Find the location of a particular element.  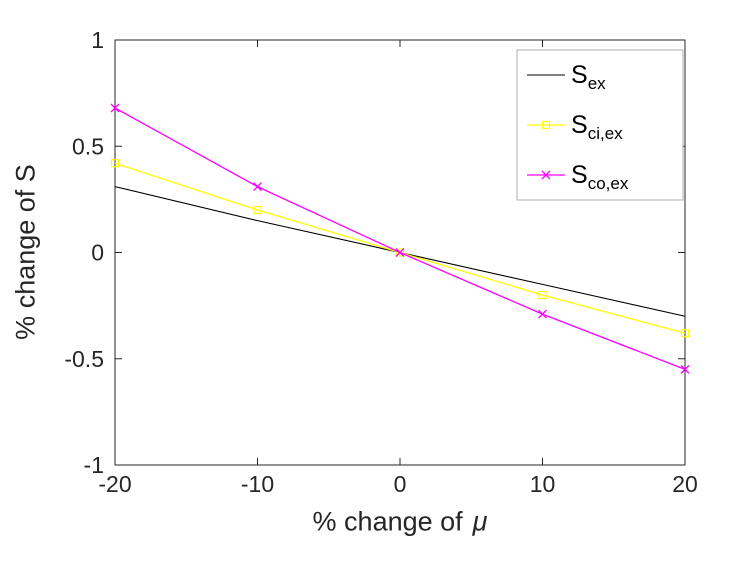

x-tick-label: 20 is located at coordinates (685, 484).